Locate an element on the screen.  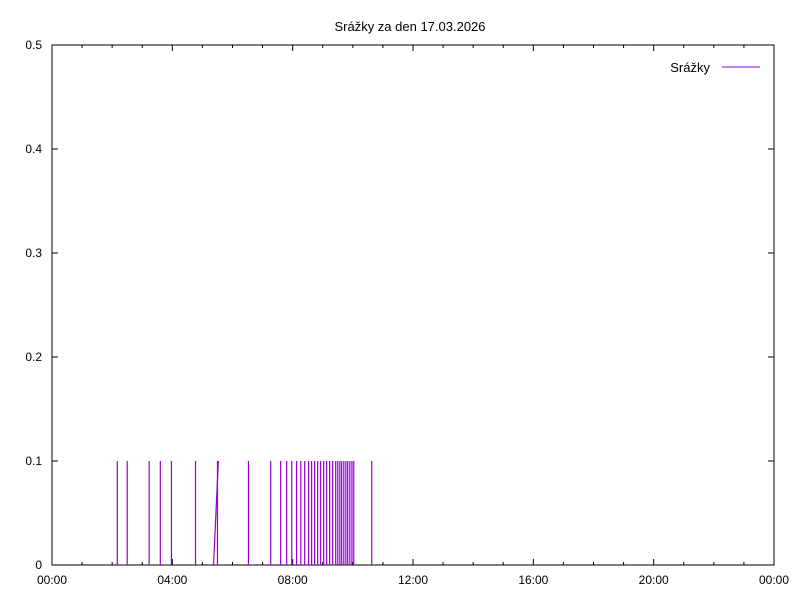
y-tick-label: 0.1 is located at coordinates (33, 461).